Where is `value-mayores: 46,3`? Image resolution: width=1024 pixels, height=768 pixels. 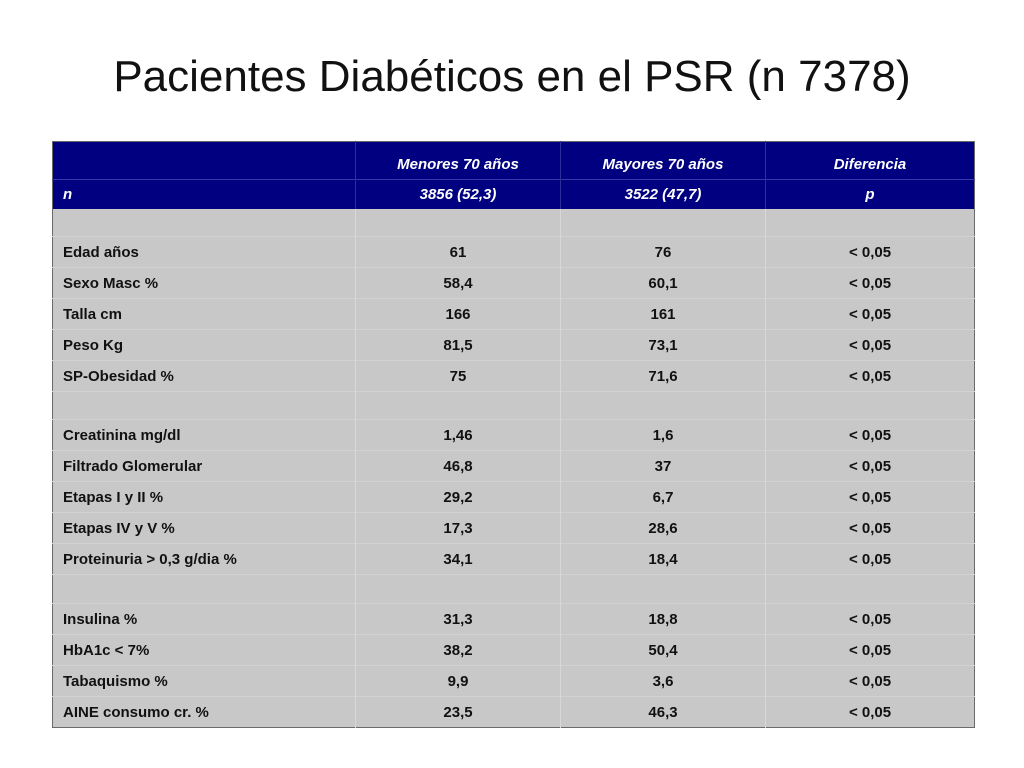 value-mayores: 46,3 is located at coordinates (663, 712).